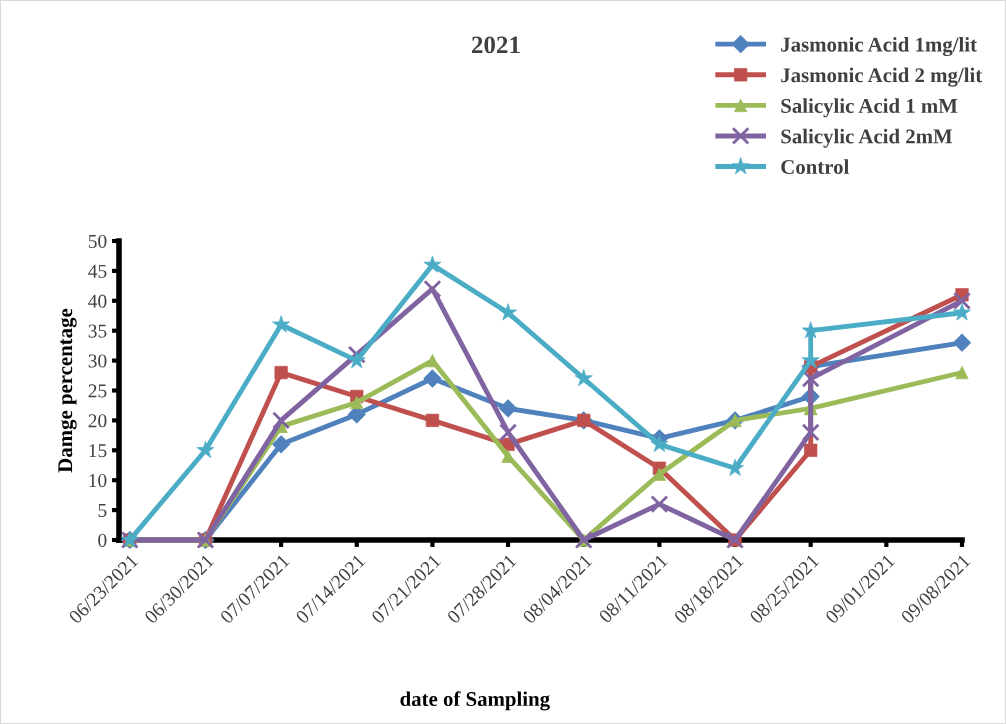 Image resolution: width=1006 pixels, height=724 pixels. Describe the element at coordinates (98, 451) in the screenshot. I see `y-tick-label: 15` at that location.